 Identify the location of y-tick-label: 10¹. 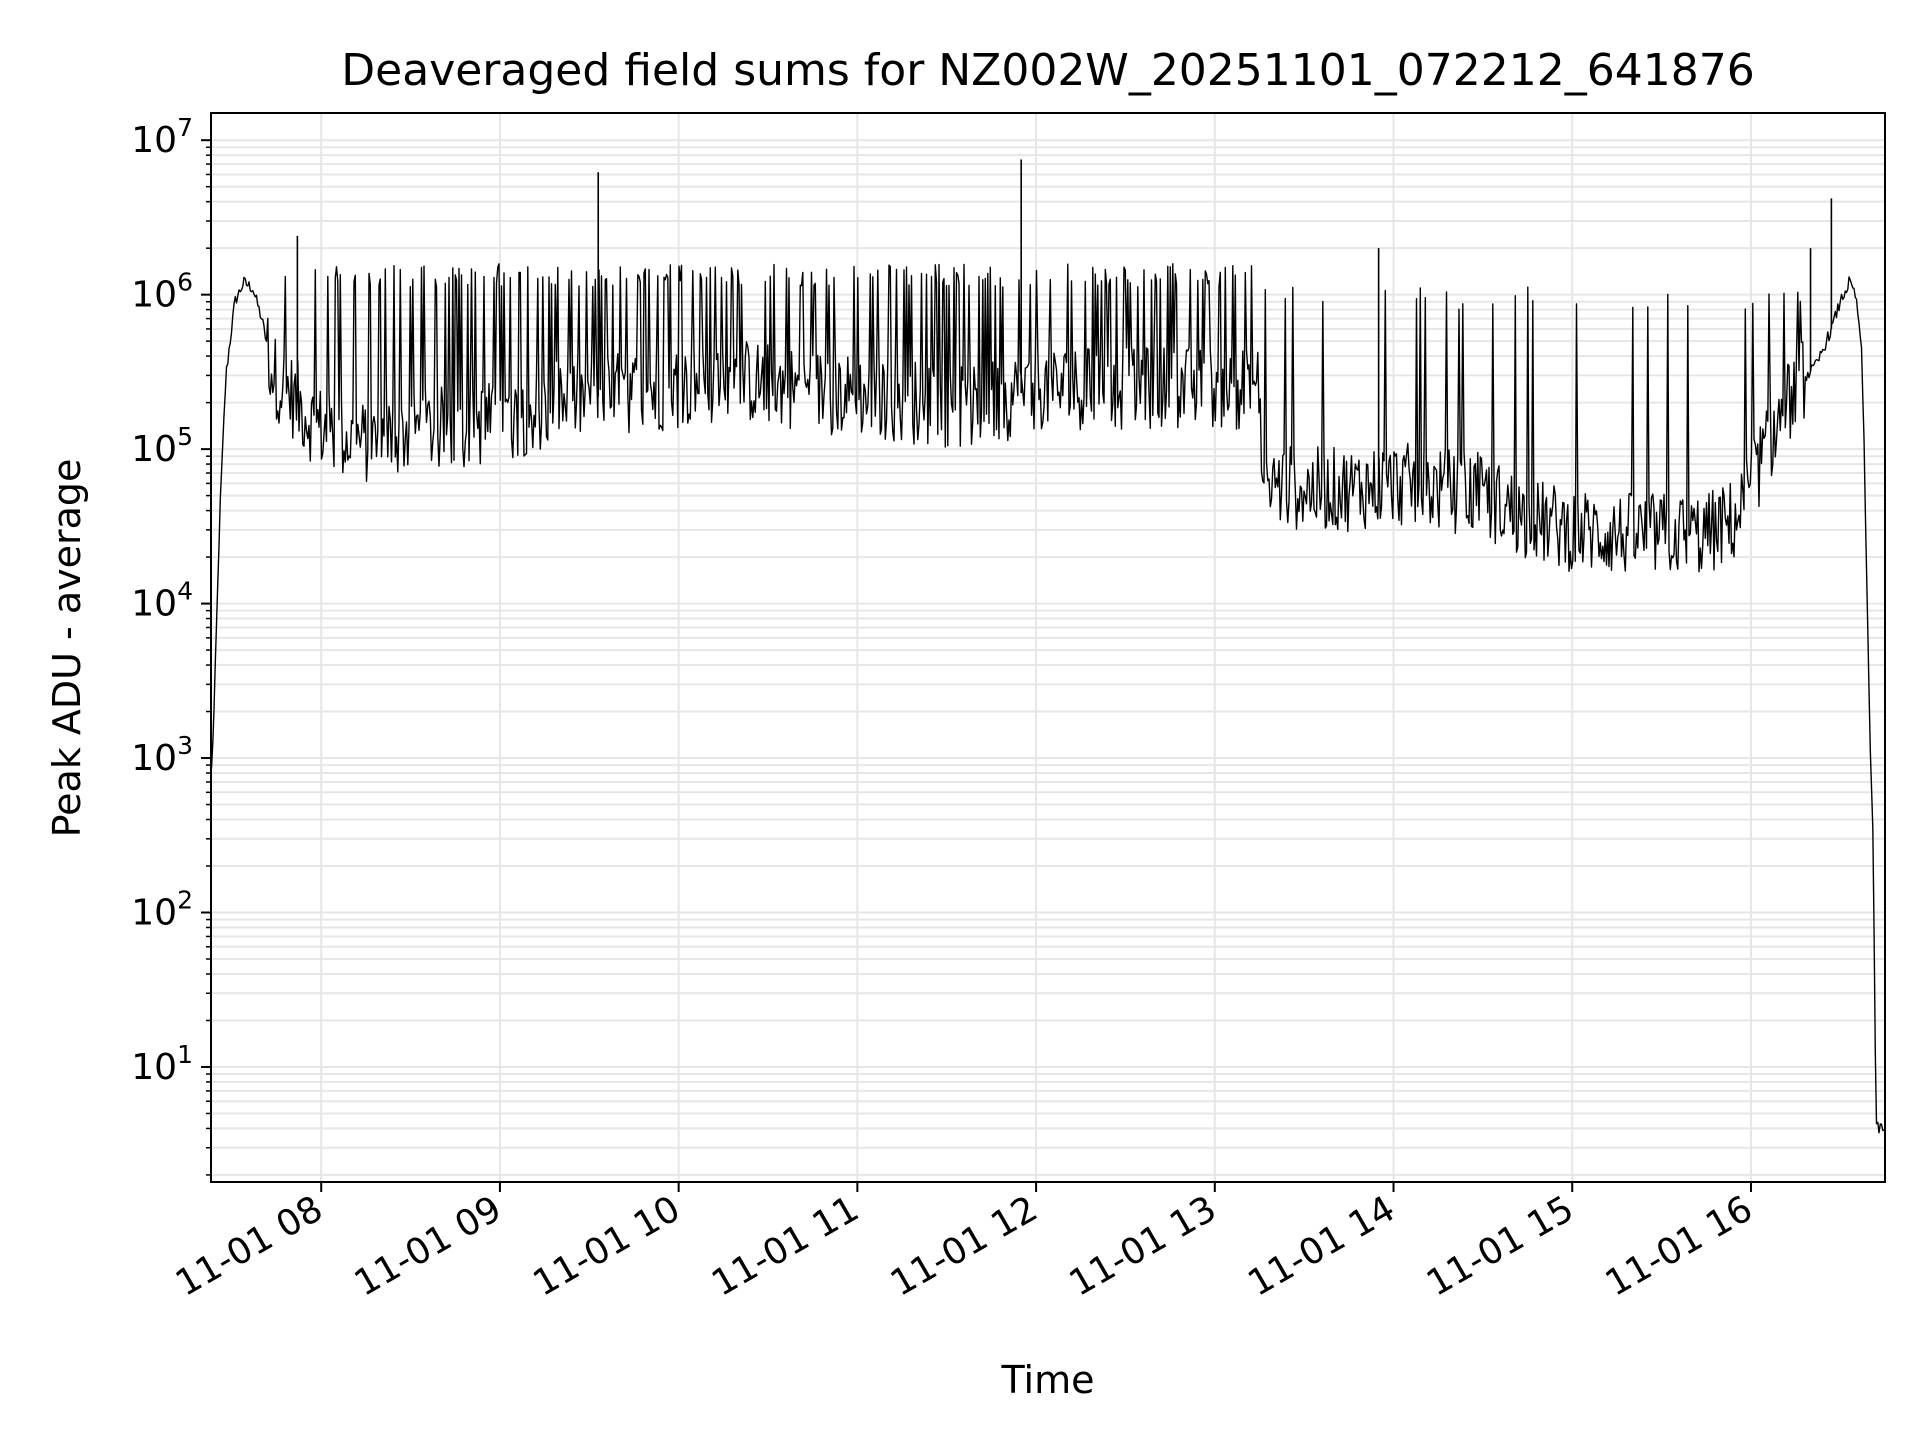
(162, 1064).